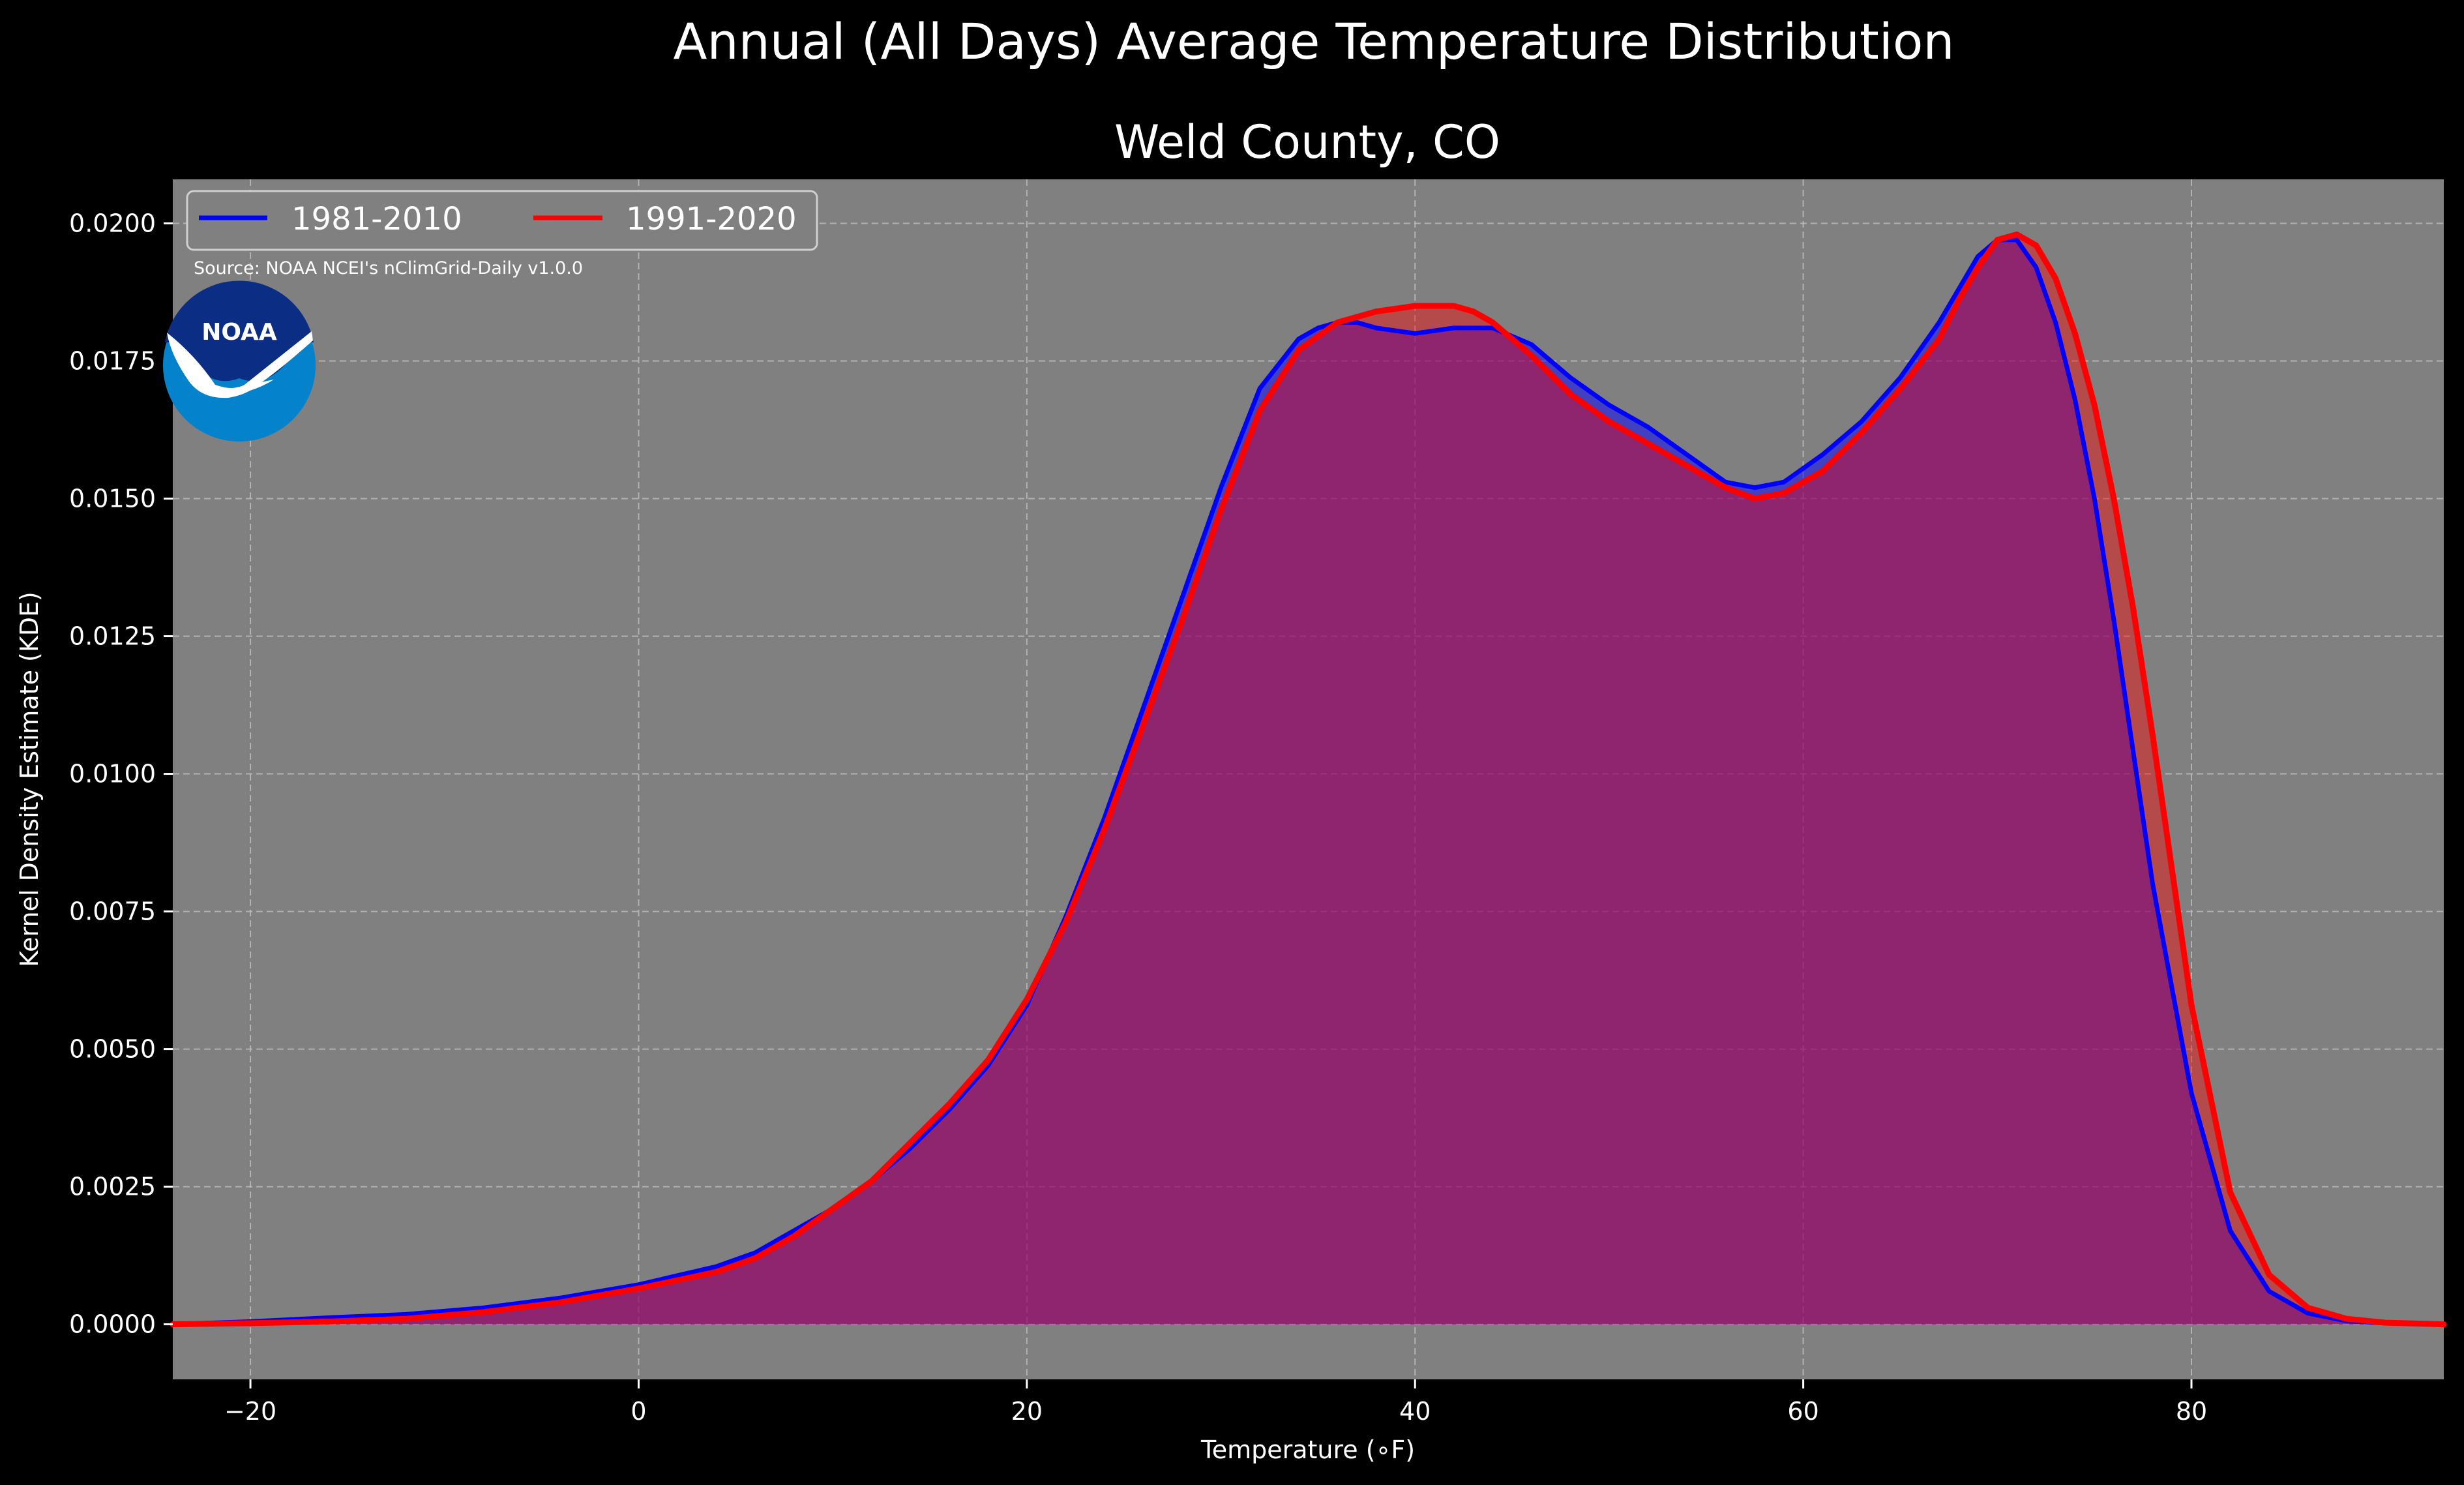 The image size is (2464, 1485). I want to click on x-tick-label: 20, so click(1027, 1412).